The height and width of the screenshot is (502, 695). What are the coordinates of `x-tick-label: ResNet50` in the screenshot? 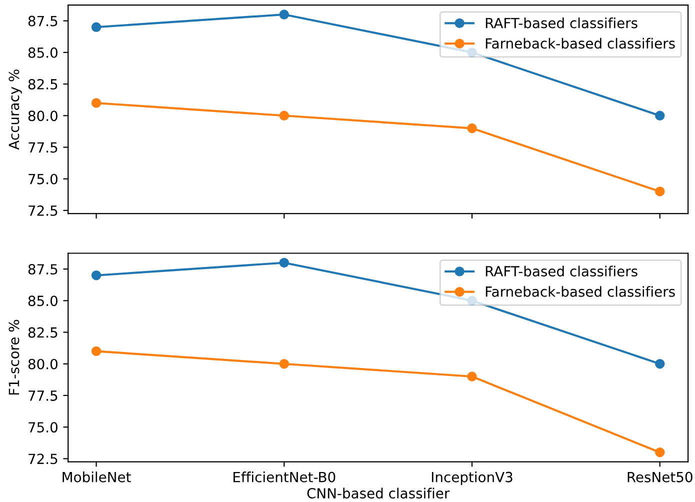 It's located at (660, 477).